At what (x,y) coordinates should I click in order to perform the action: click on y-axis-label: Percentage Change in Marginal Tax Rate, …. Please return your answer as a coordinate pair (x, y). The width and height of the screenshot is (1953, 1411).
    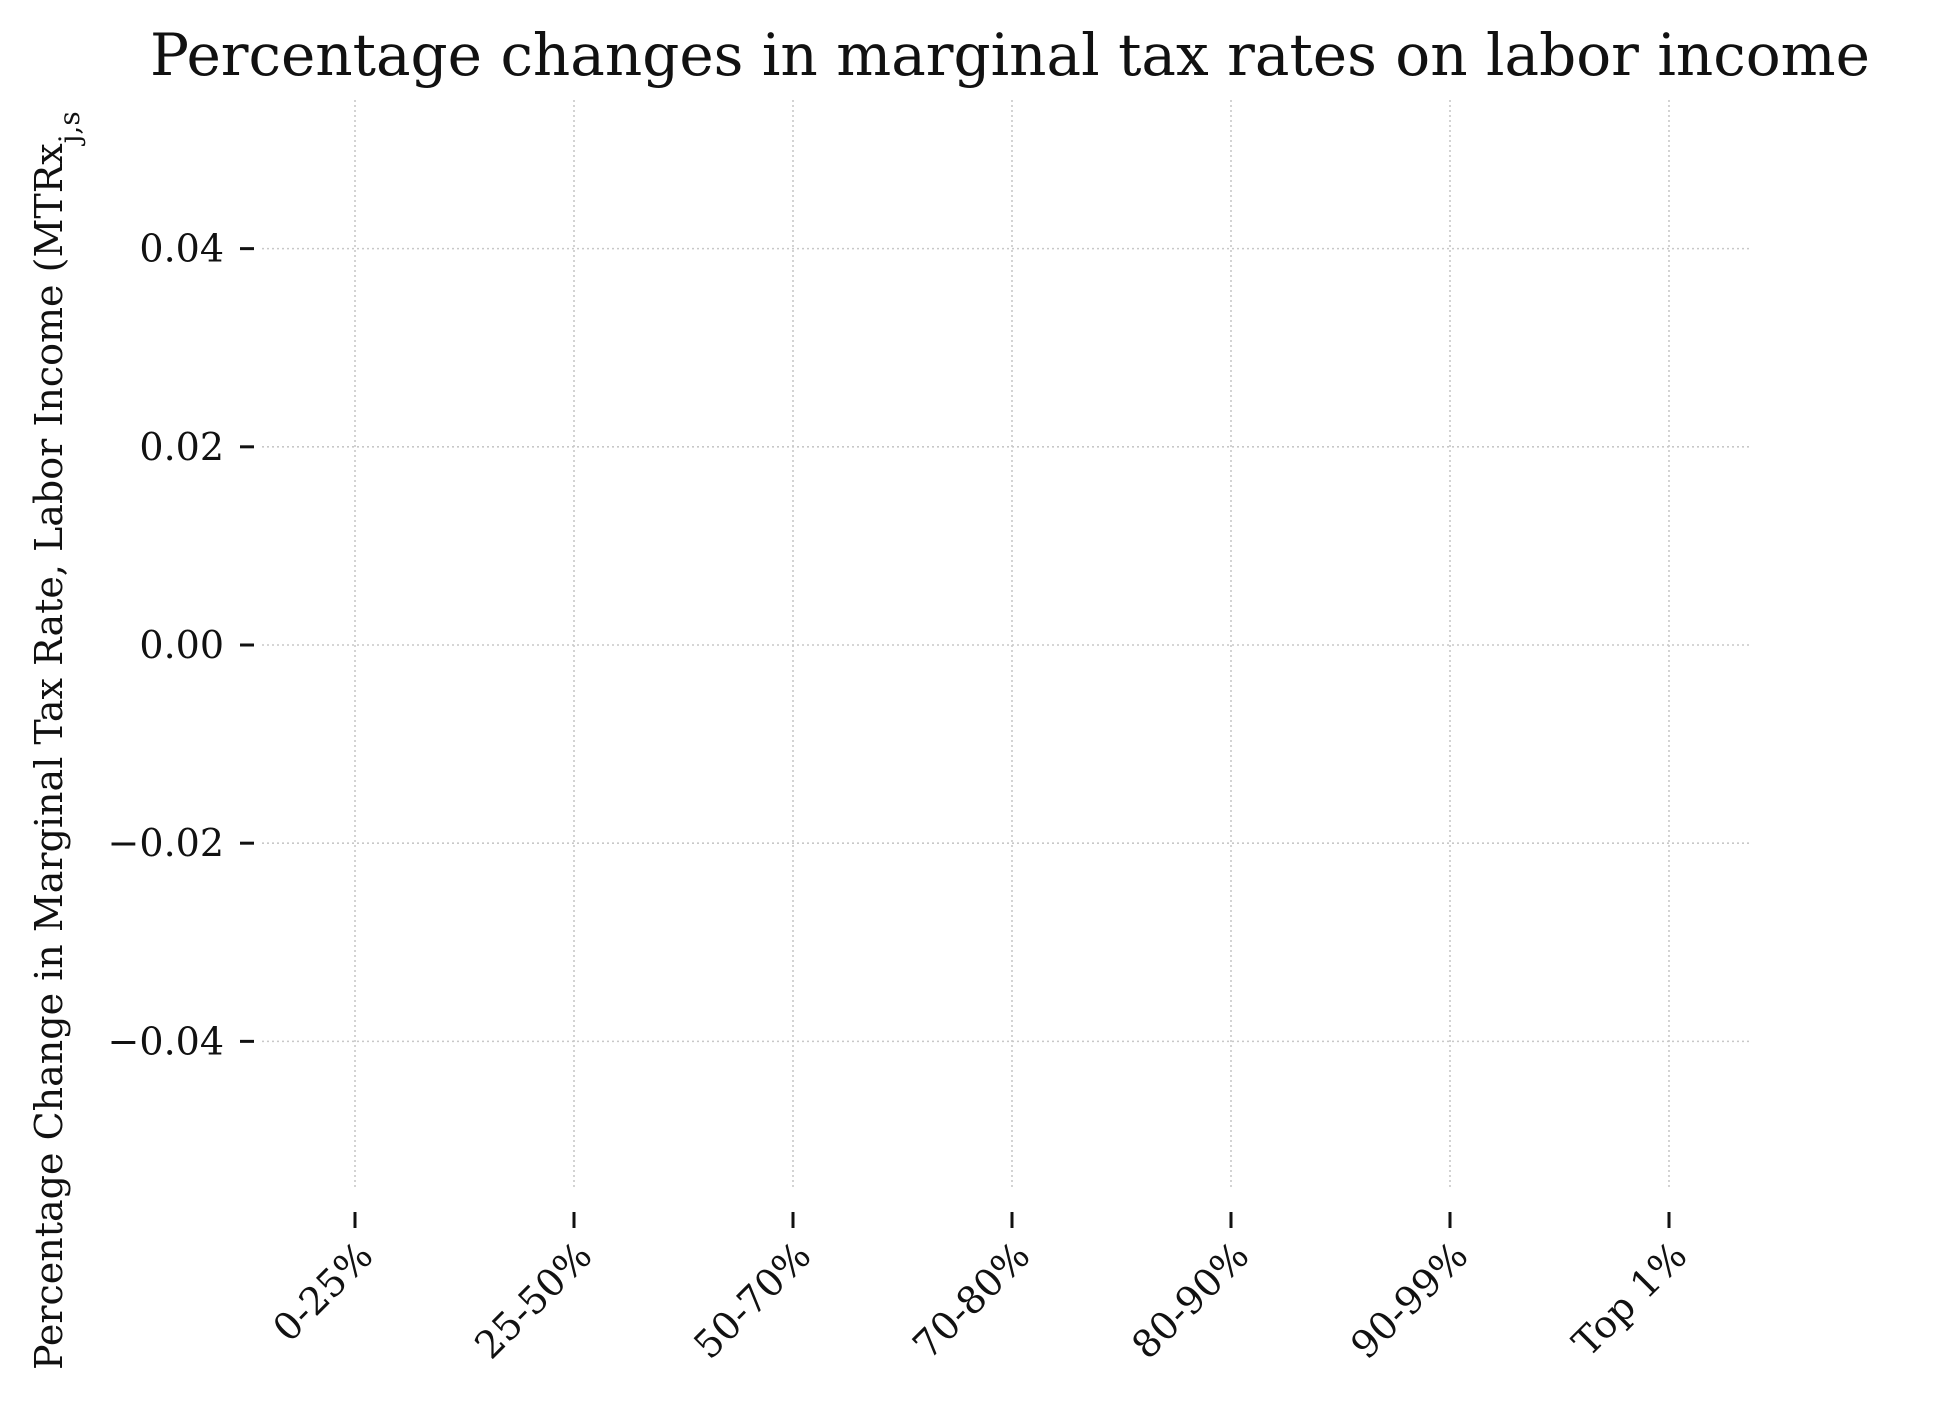
    Looking at the image, I should click on (56, 740).